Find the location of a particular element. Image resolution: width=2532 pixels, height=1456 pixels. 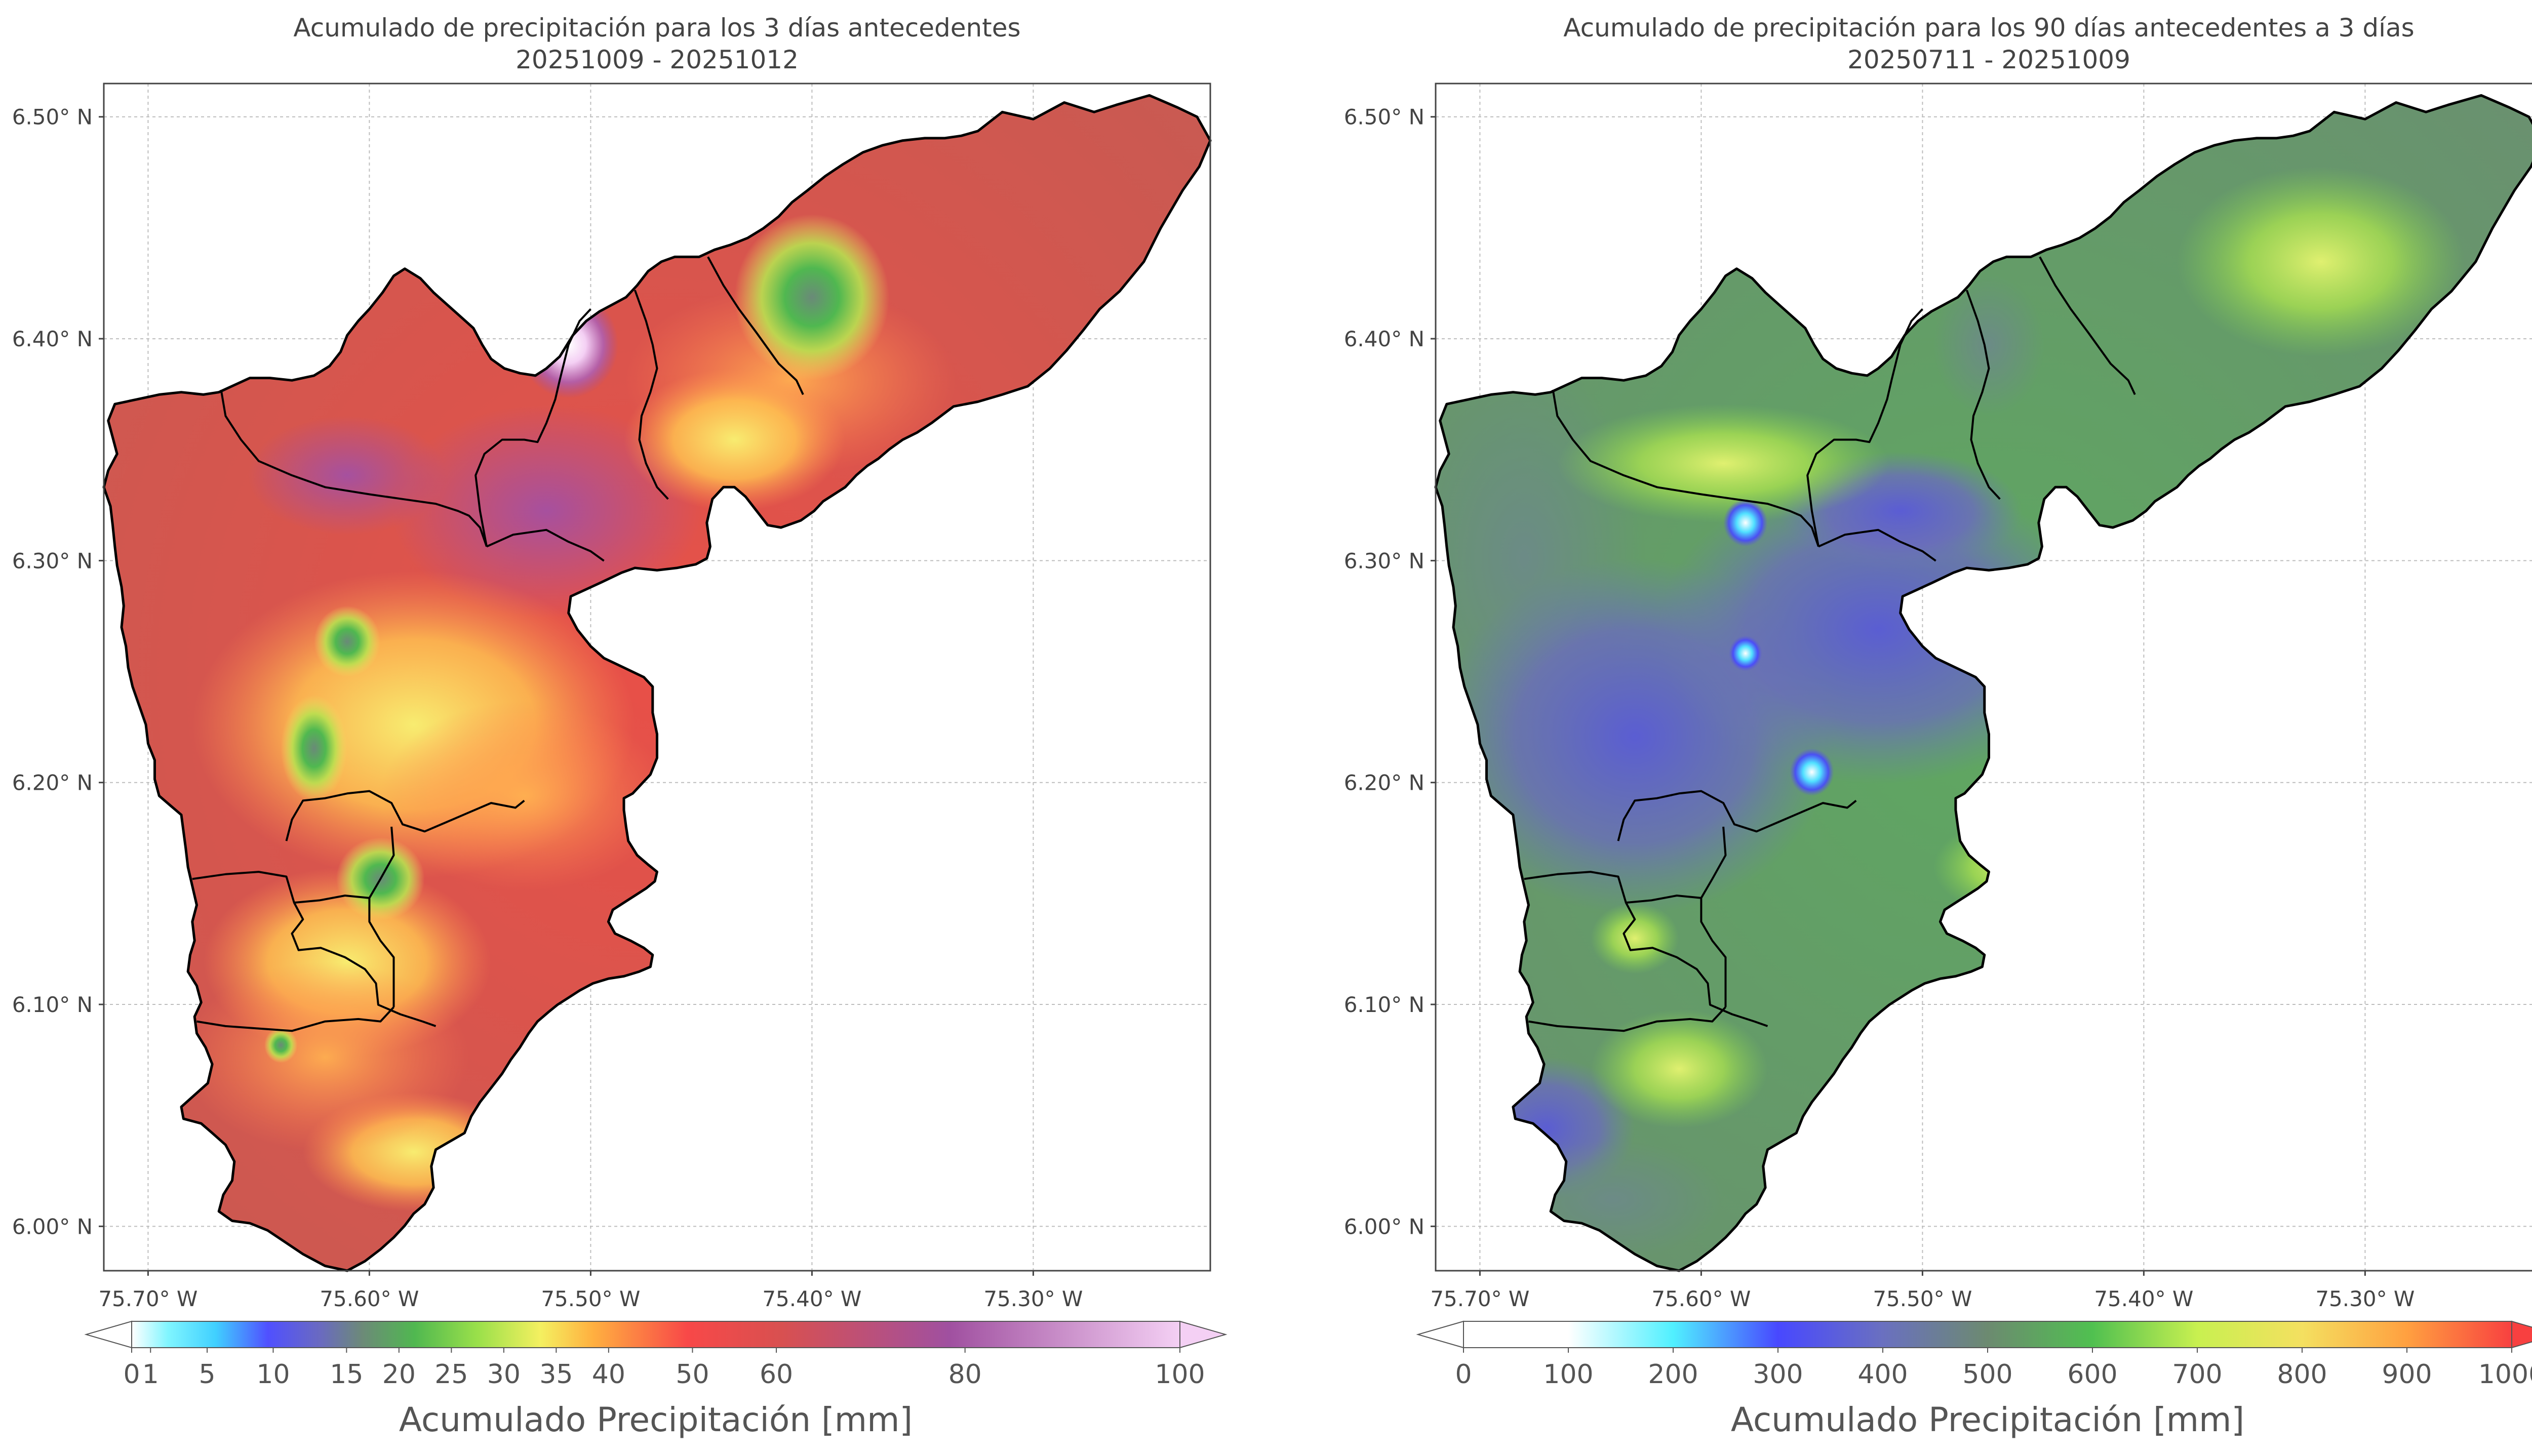

colorbar-tick-label: 25 is located at coordinates (451, 1374).